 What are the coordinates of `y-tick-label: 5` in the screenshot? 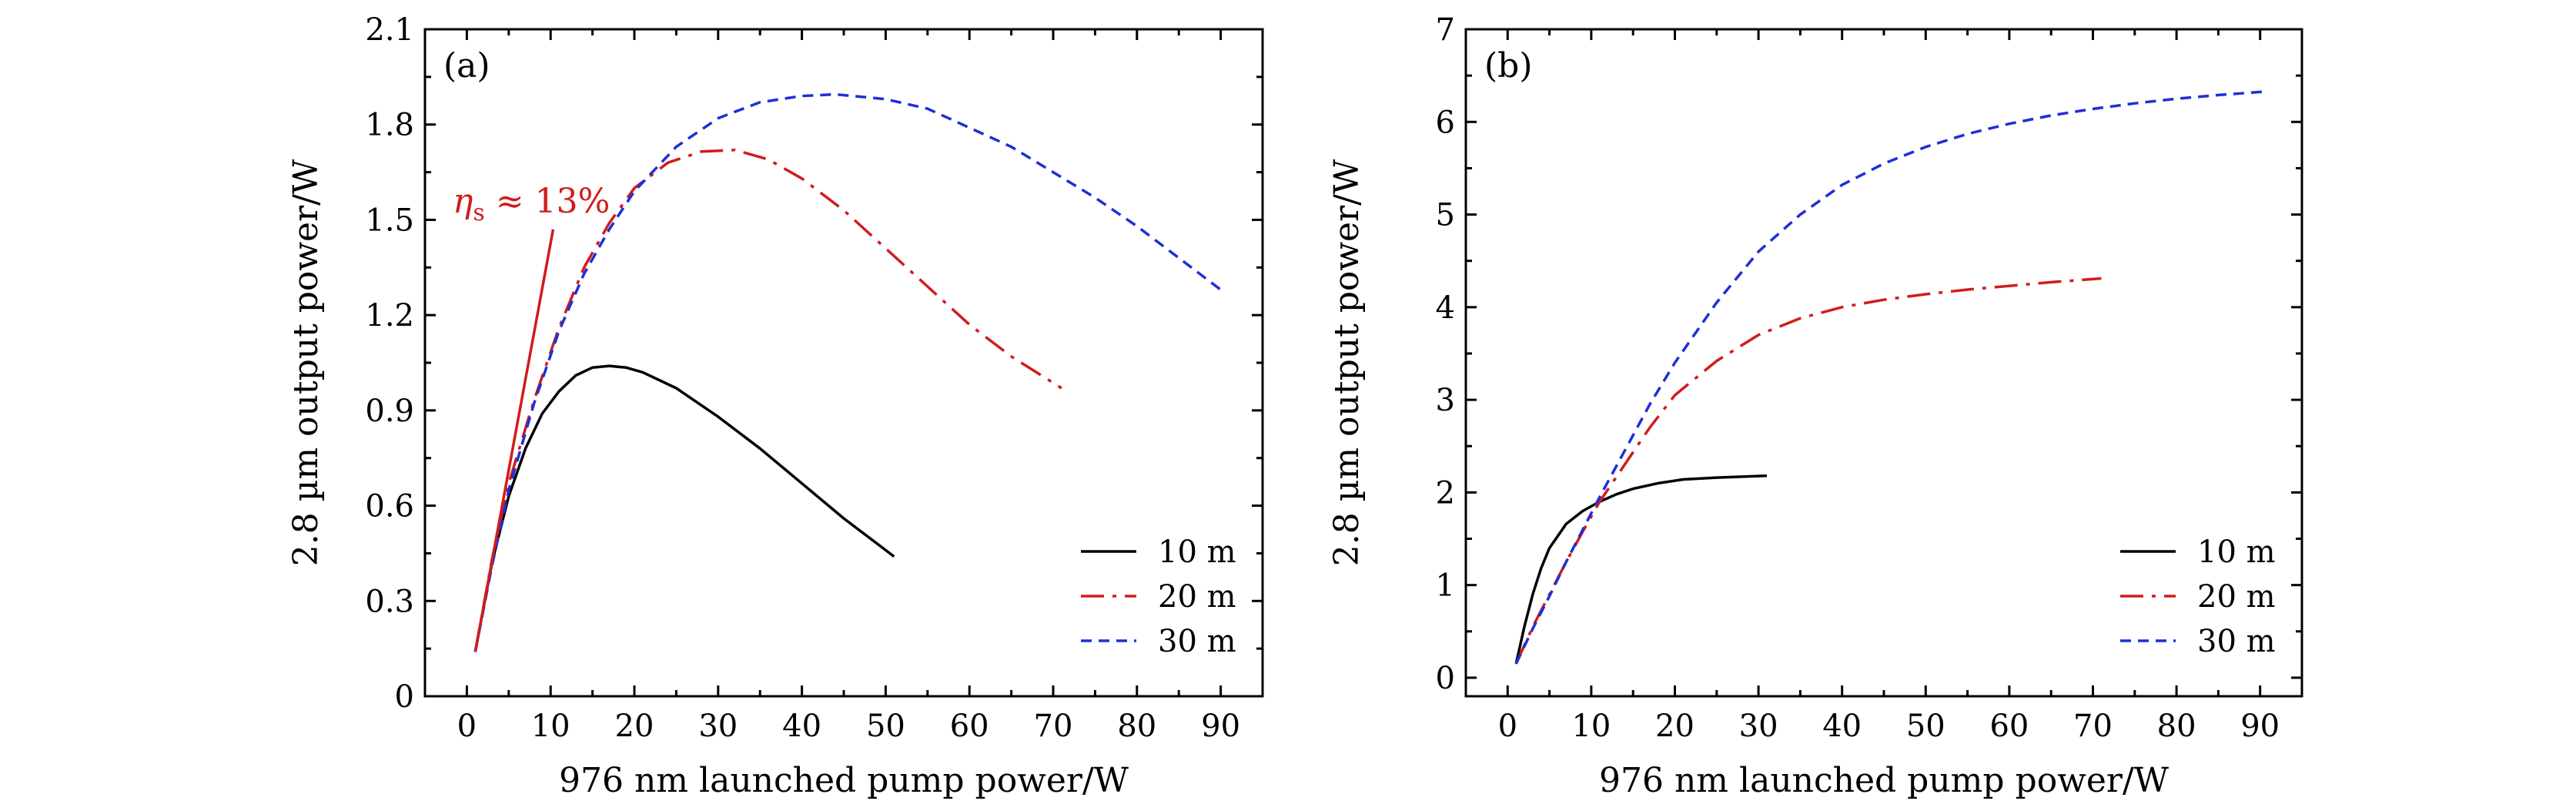 It's located at (1446, 215).